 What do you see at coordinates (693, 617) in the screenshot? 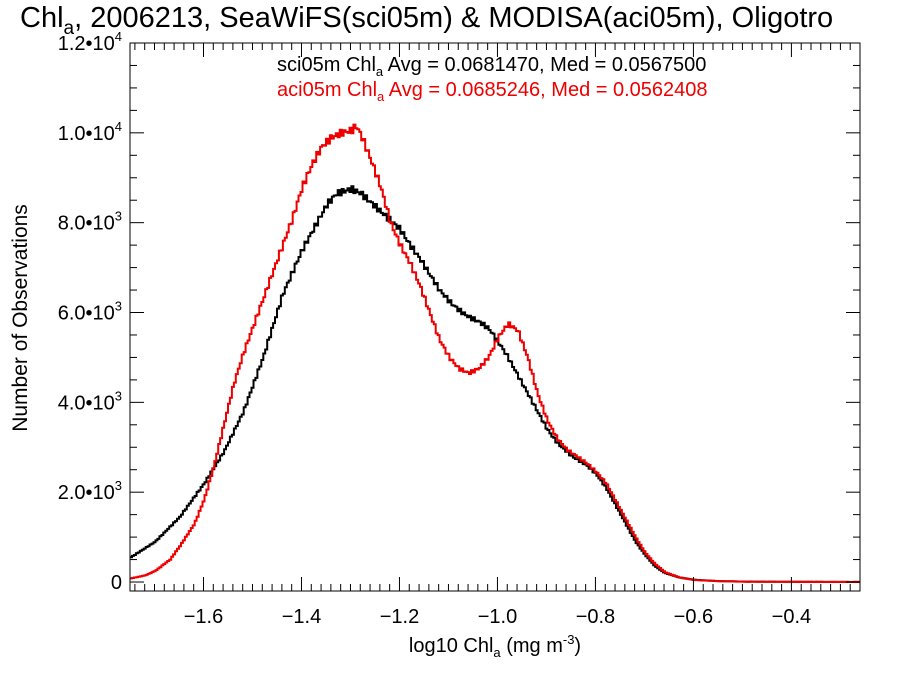
I see `x-tick-label: −0.6` at bounding box center [693, 617].